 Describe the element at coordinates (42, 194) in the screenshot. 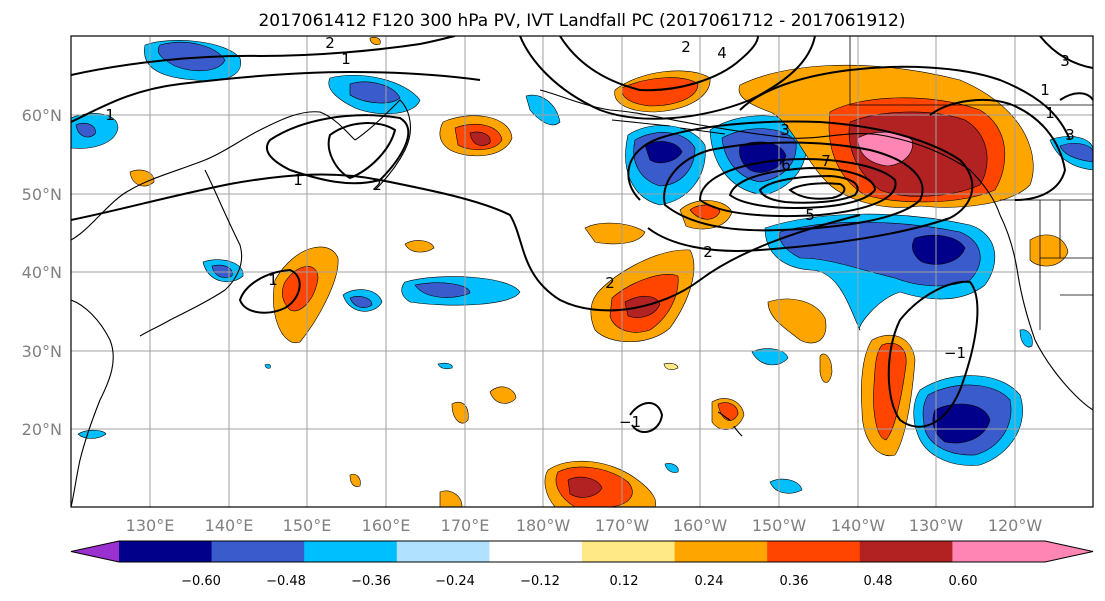

I see `lat-tick-label: 50°N` at that location.